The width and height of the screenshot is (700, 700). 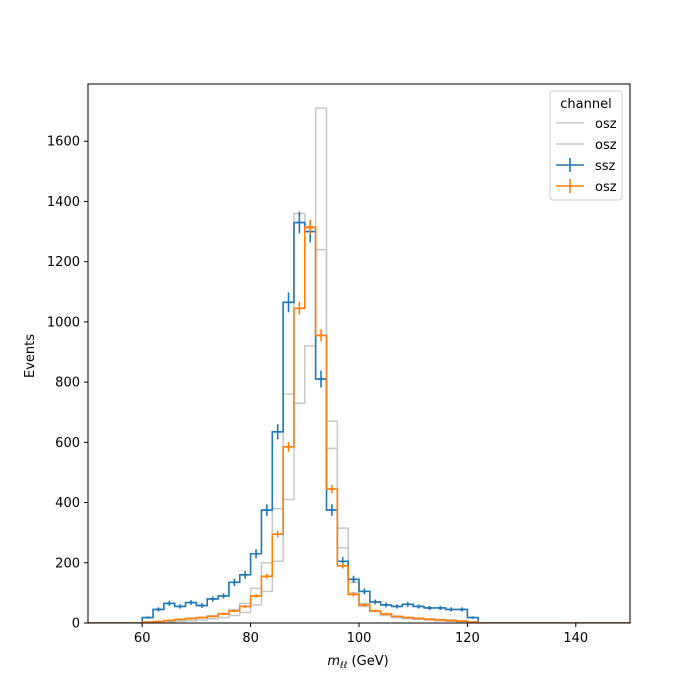 I want to click on y-tick-label: 1400, so click(x=63, y=202).